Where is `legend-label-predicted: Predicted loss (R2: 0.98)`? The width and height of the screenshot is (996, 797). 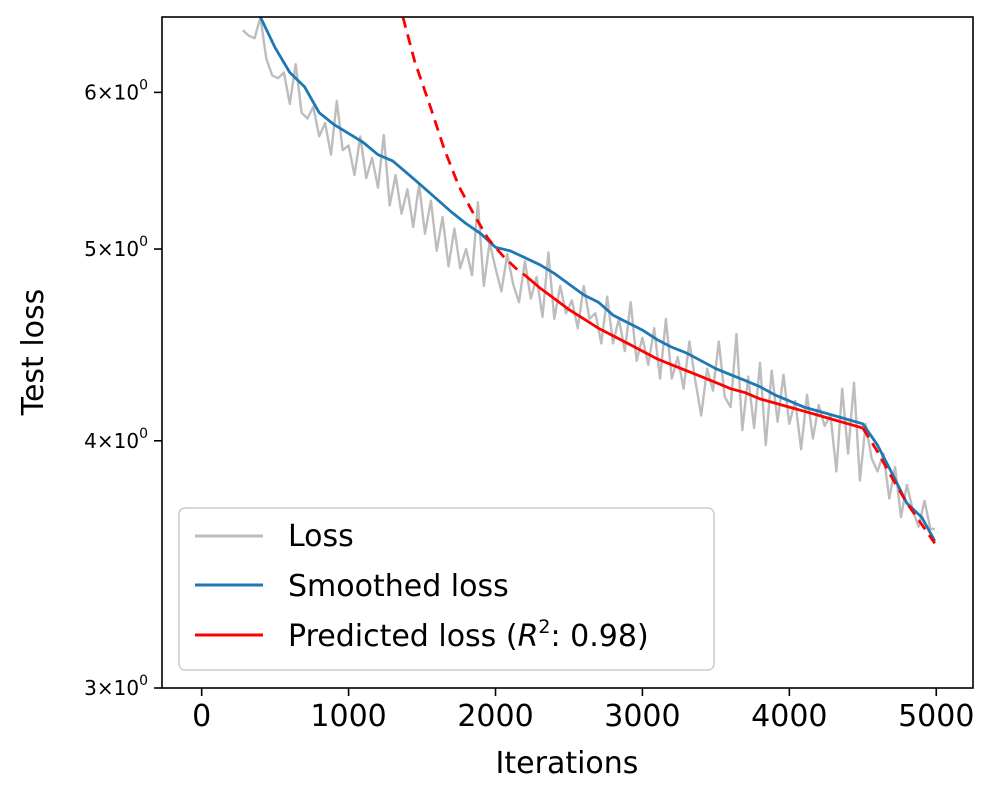
legend-label-predicted: Predicted loss (R2: 0.98) is located at coordinates (468, 635).